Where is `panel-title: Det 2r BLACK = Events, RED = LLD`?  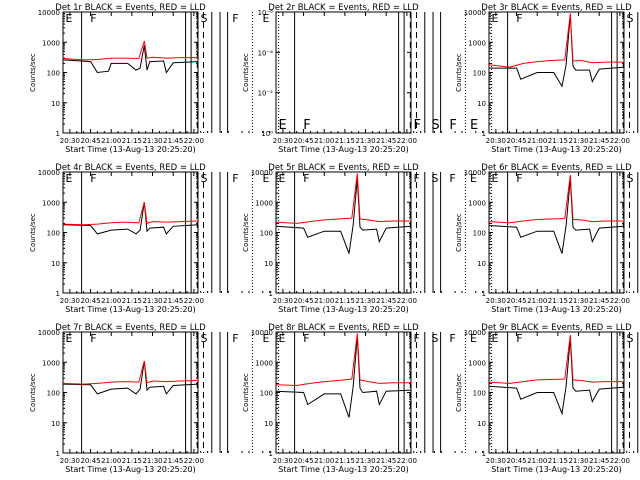
panel-title: Det 2r BLACK = Events, RED = LLD is located at coordinates (343, 8).